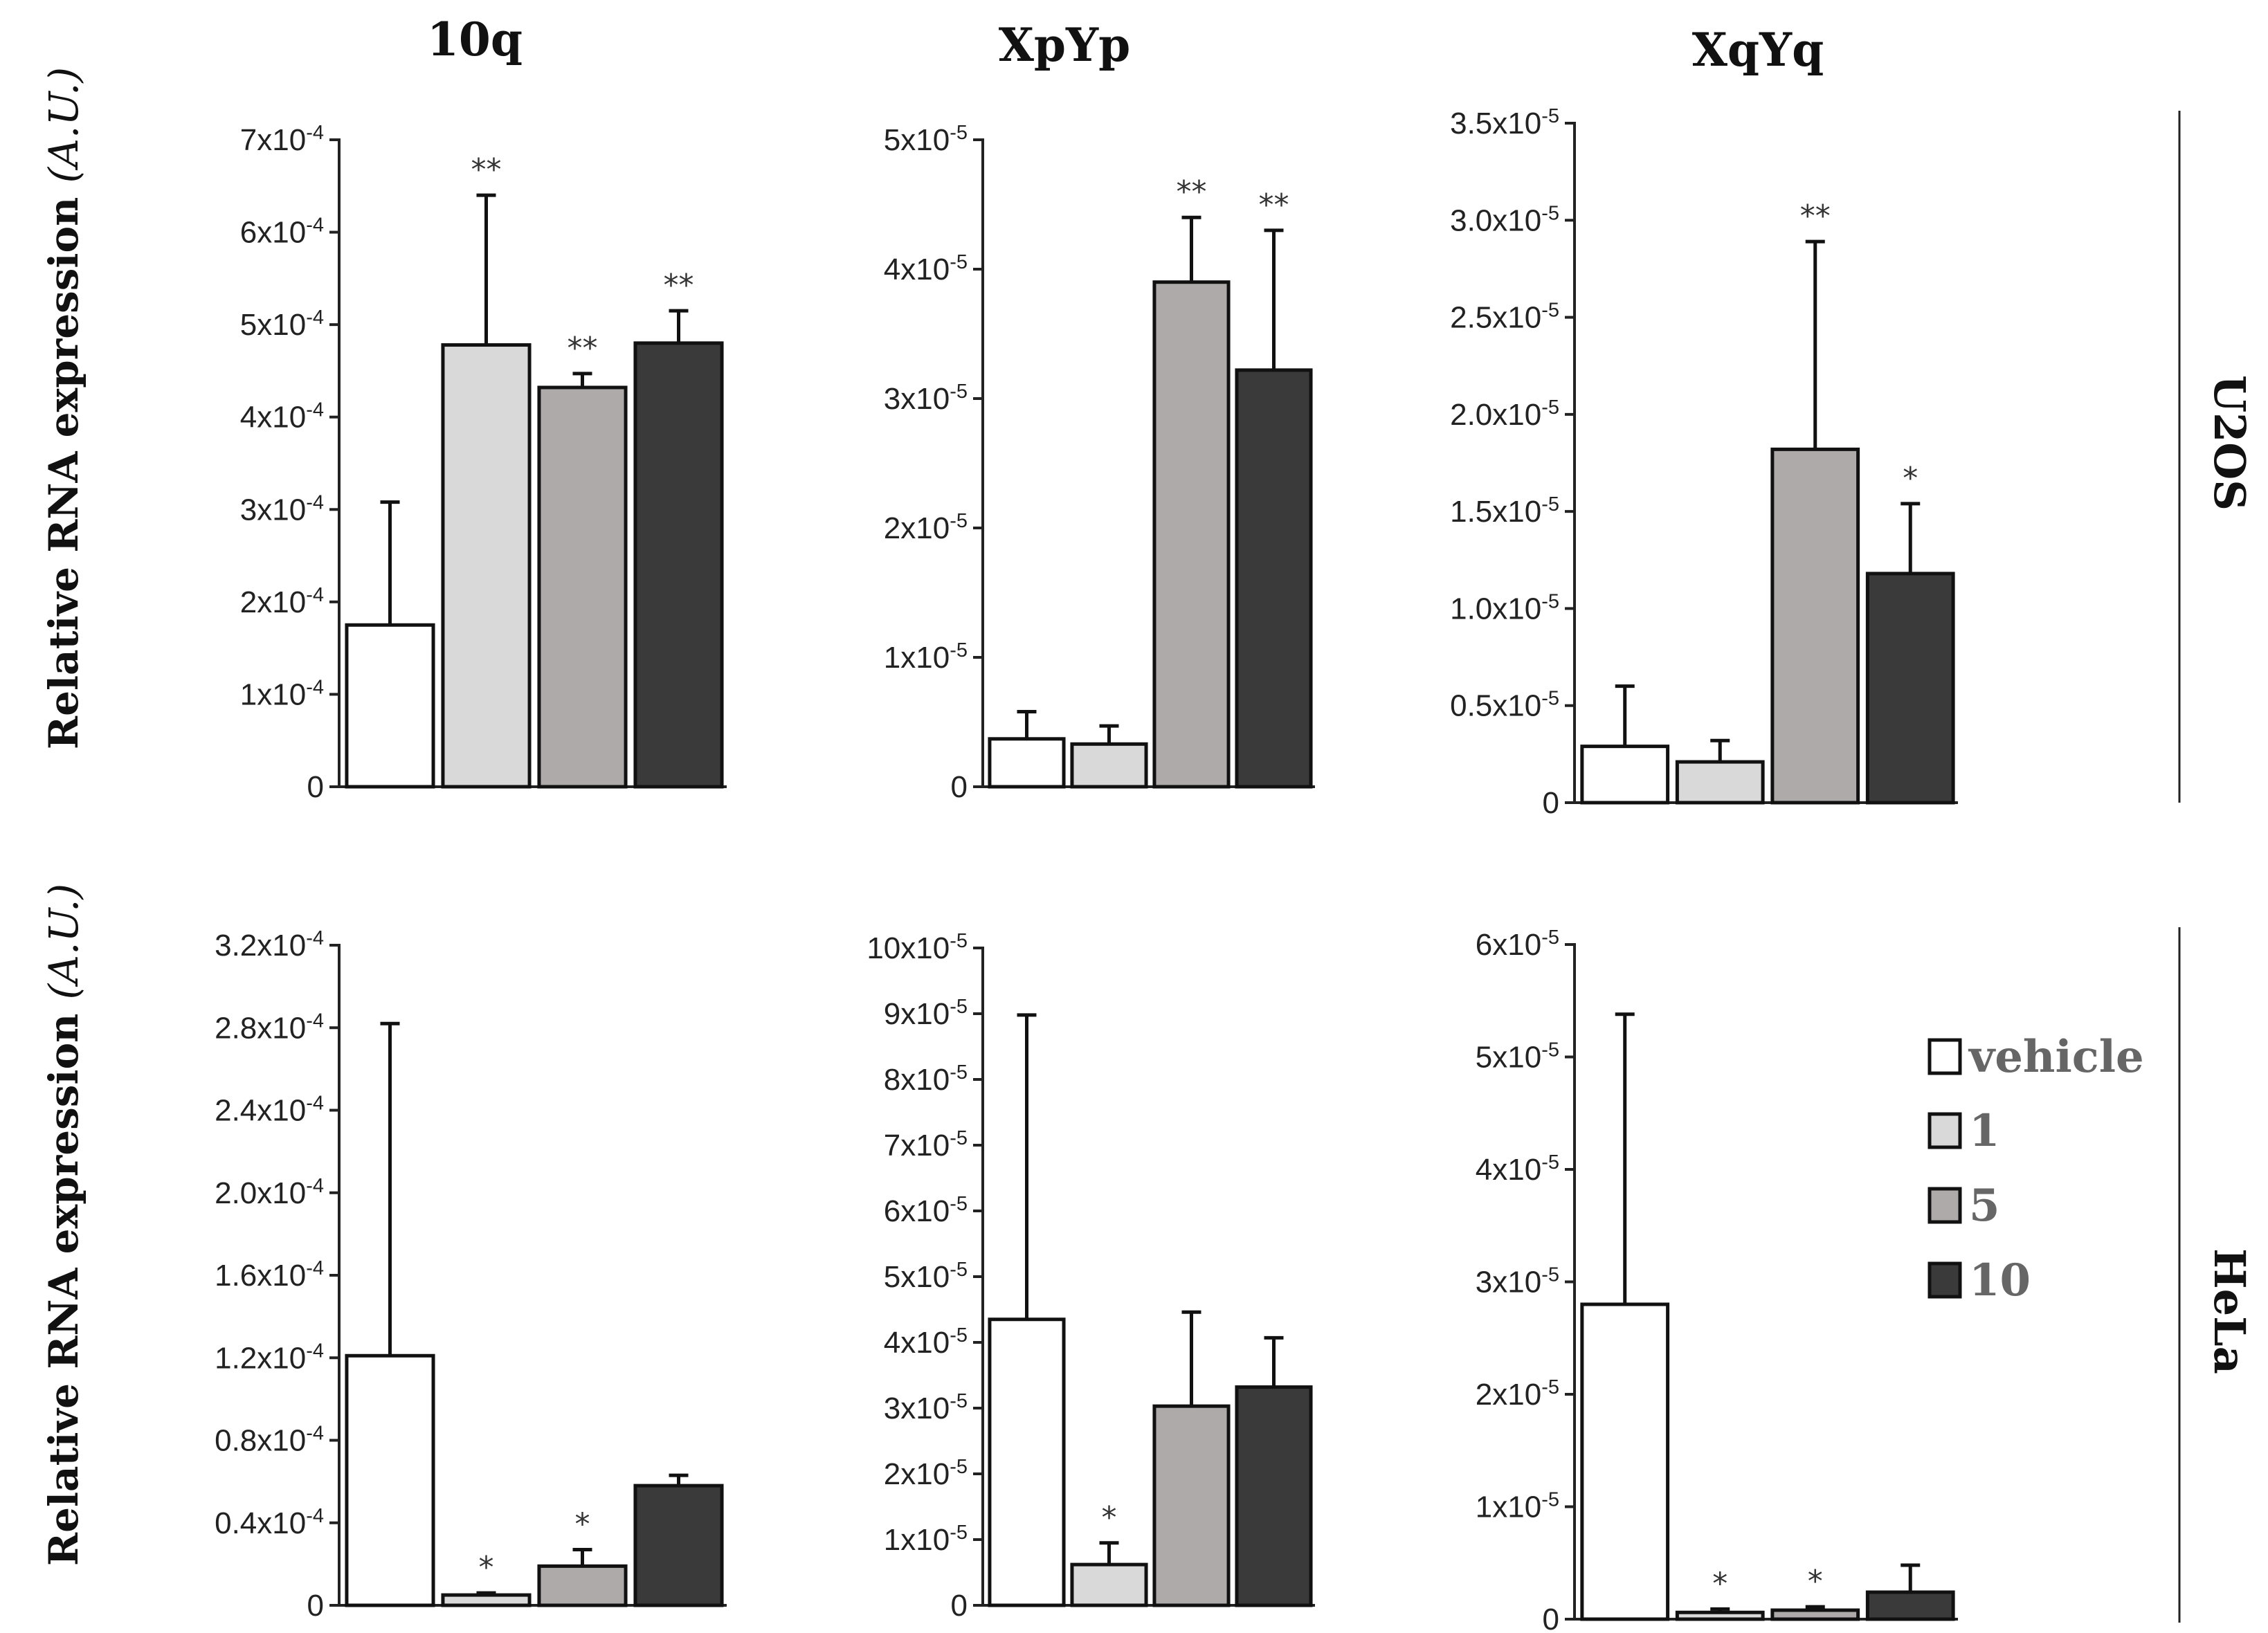 Image resolution: width=2268 pixels, height=1633 pixels. What do you see at coordinates (2230, 443) in the screenshot?
I see `row-label-u2os: U2OS` at bounding box center [2230, 443].